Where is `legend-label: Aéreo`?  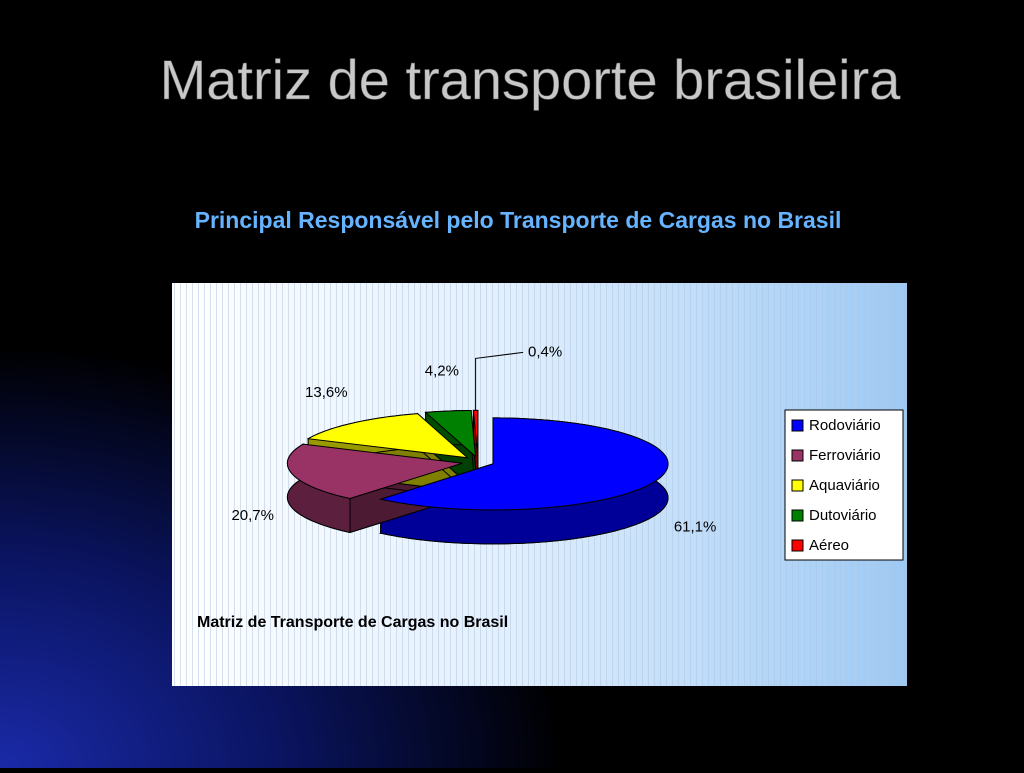 legend-label: Aéreo is located at coordinates (829, 545).